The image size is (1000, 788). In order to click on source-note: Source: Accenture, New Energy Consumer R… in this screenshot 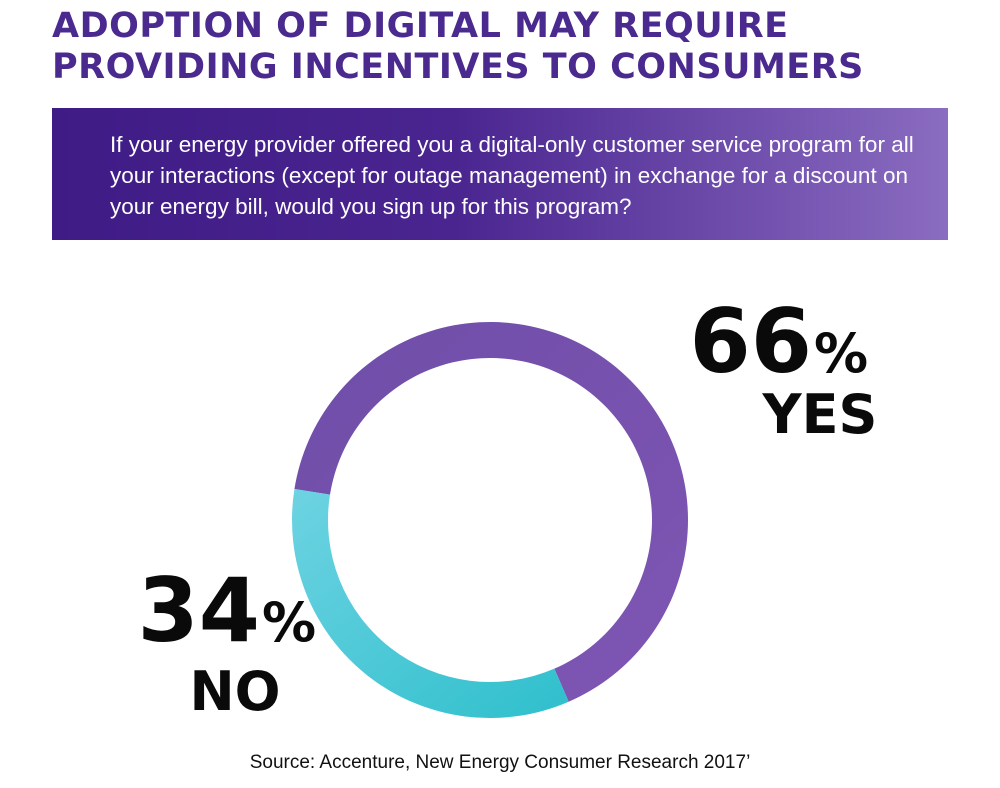, I will do `click(500, 762)`.